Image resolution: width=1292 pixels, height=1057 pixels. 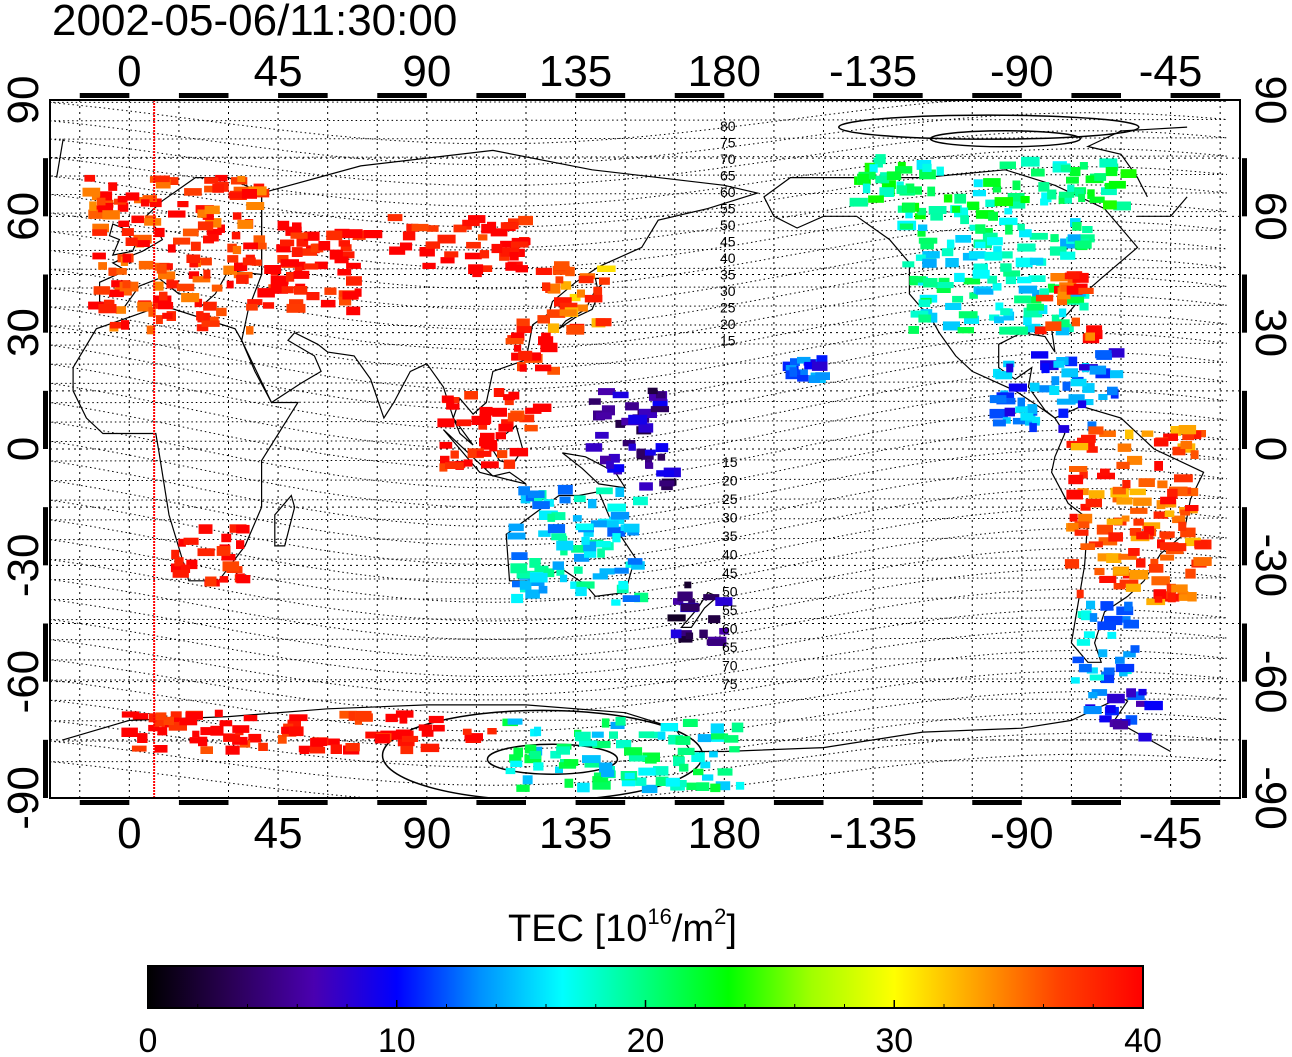 I want to click on x-tick-label-top: 90, so click(x=426, y=71).